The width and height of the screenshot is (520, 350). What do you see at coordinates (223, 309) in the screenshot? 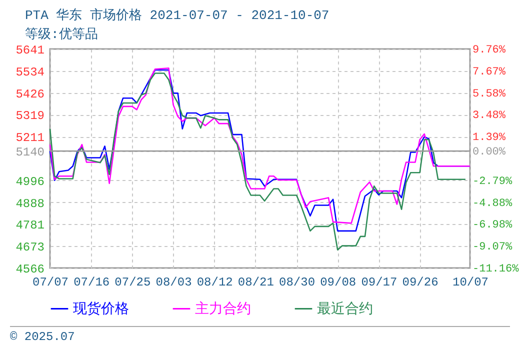
I see `legend-label: 主力合约` at bounding box center [223, 309].